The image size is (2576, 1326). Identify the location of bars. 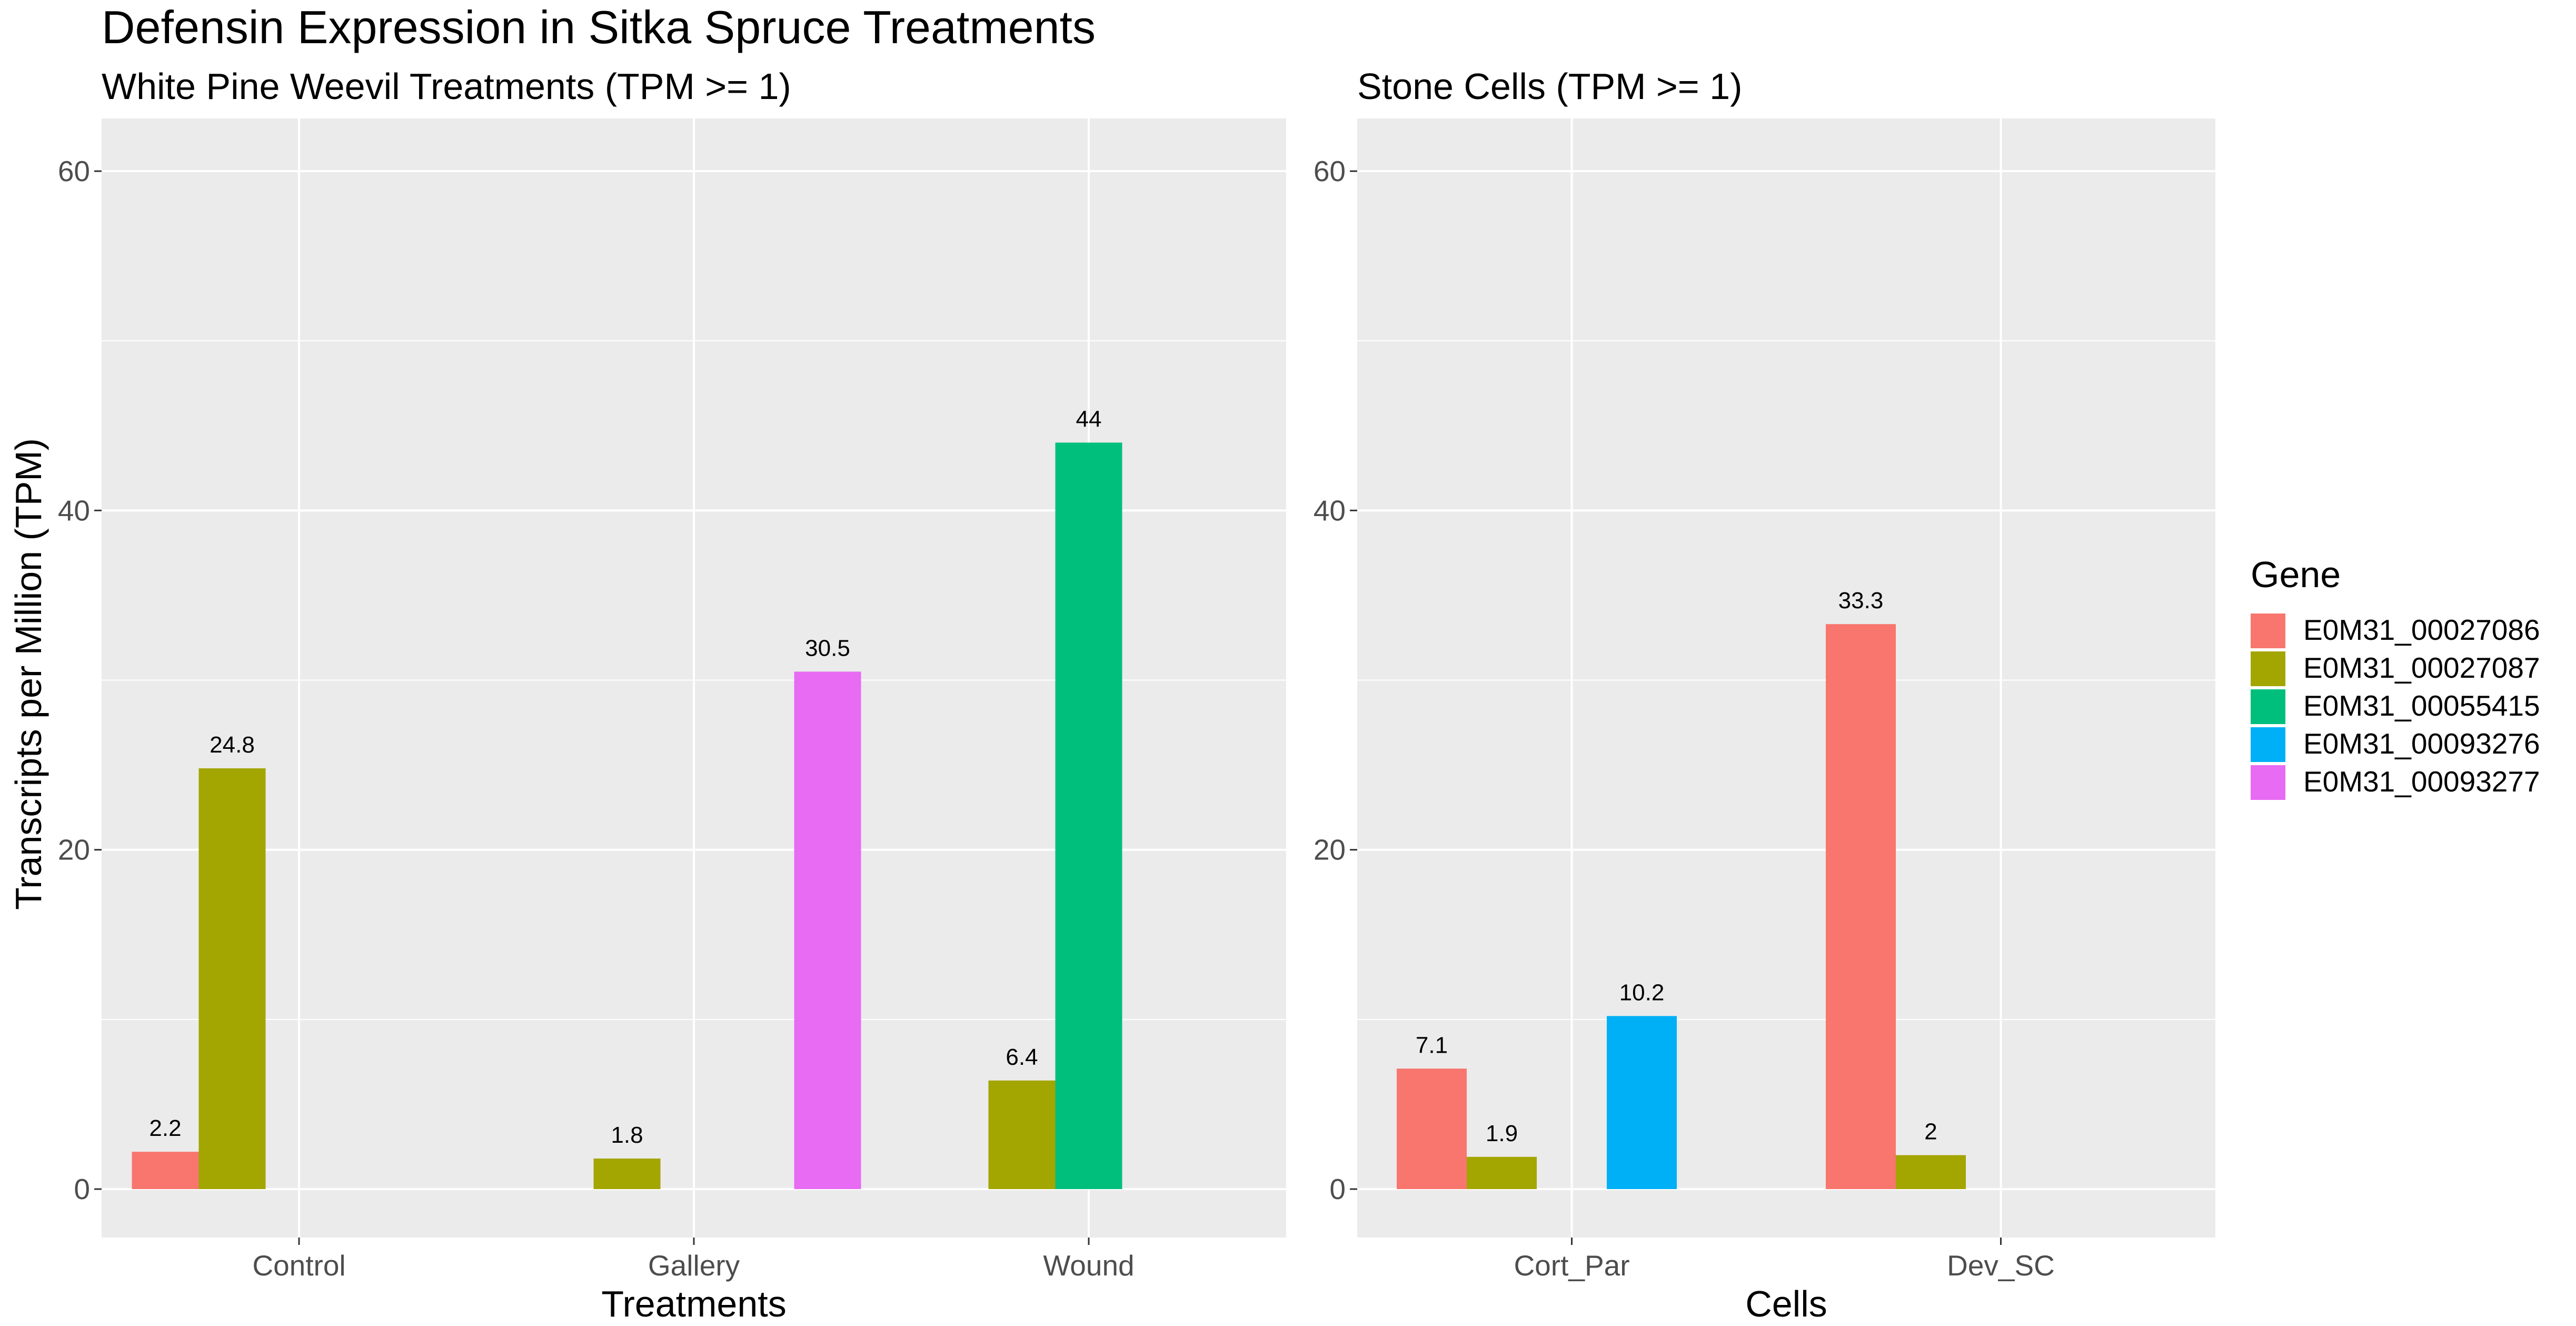
(1681, 906).